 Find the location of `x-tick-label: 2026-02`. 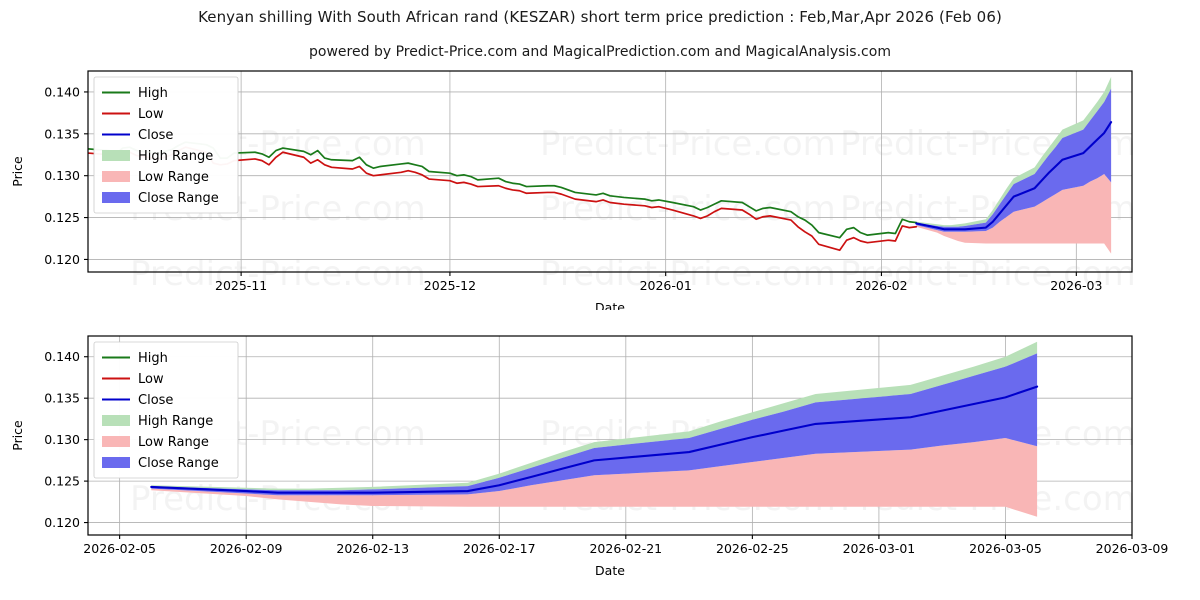

x-tick-label: 2026-02 is located at coordinates (881, 285).